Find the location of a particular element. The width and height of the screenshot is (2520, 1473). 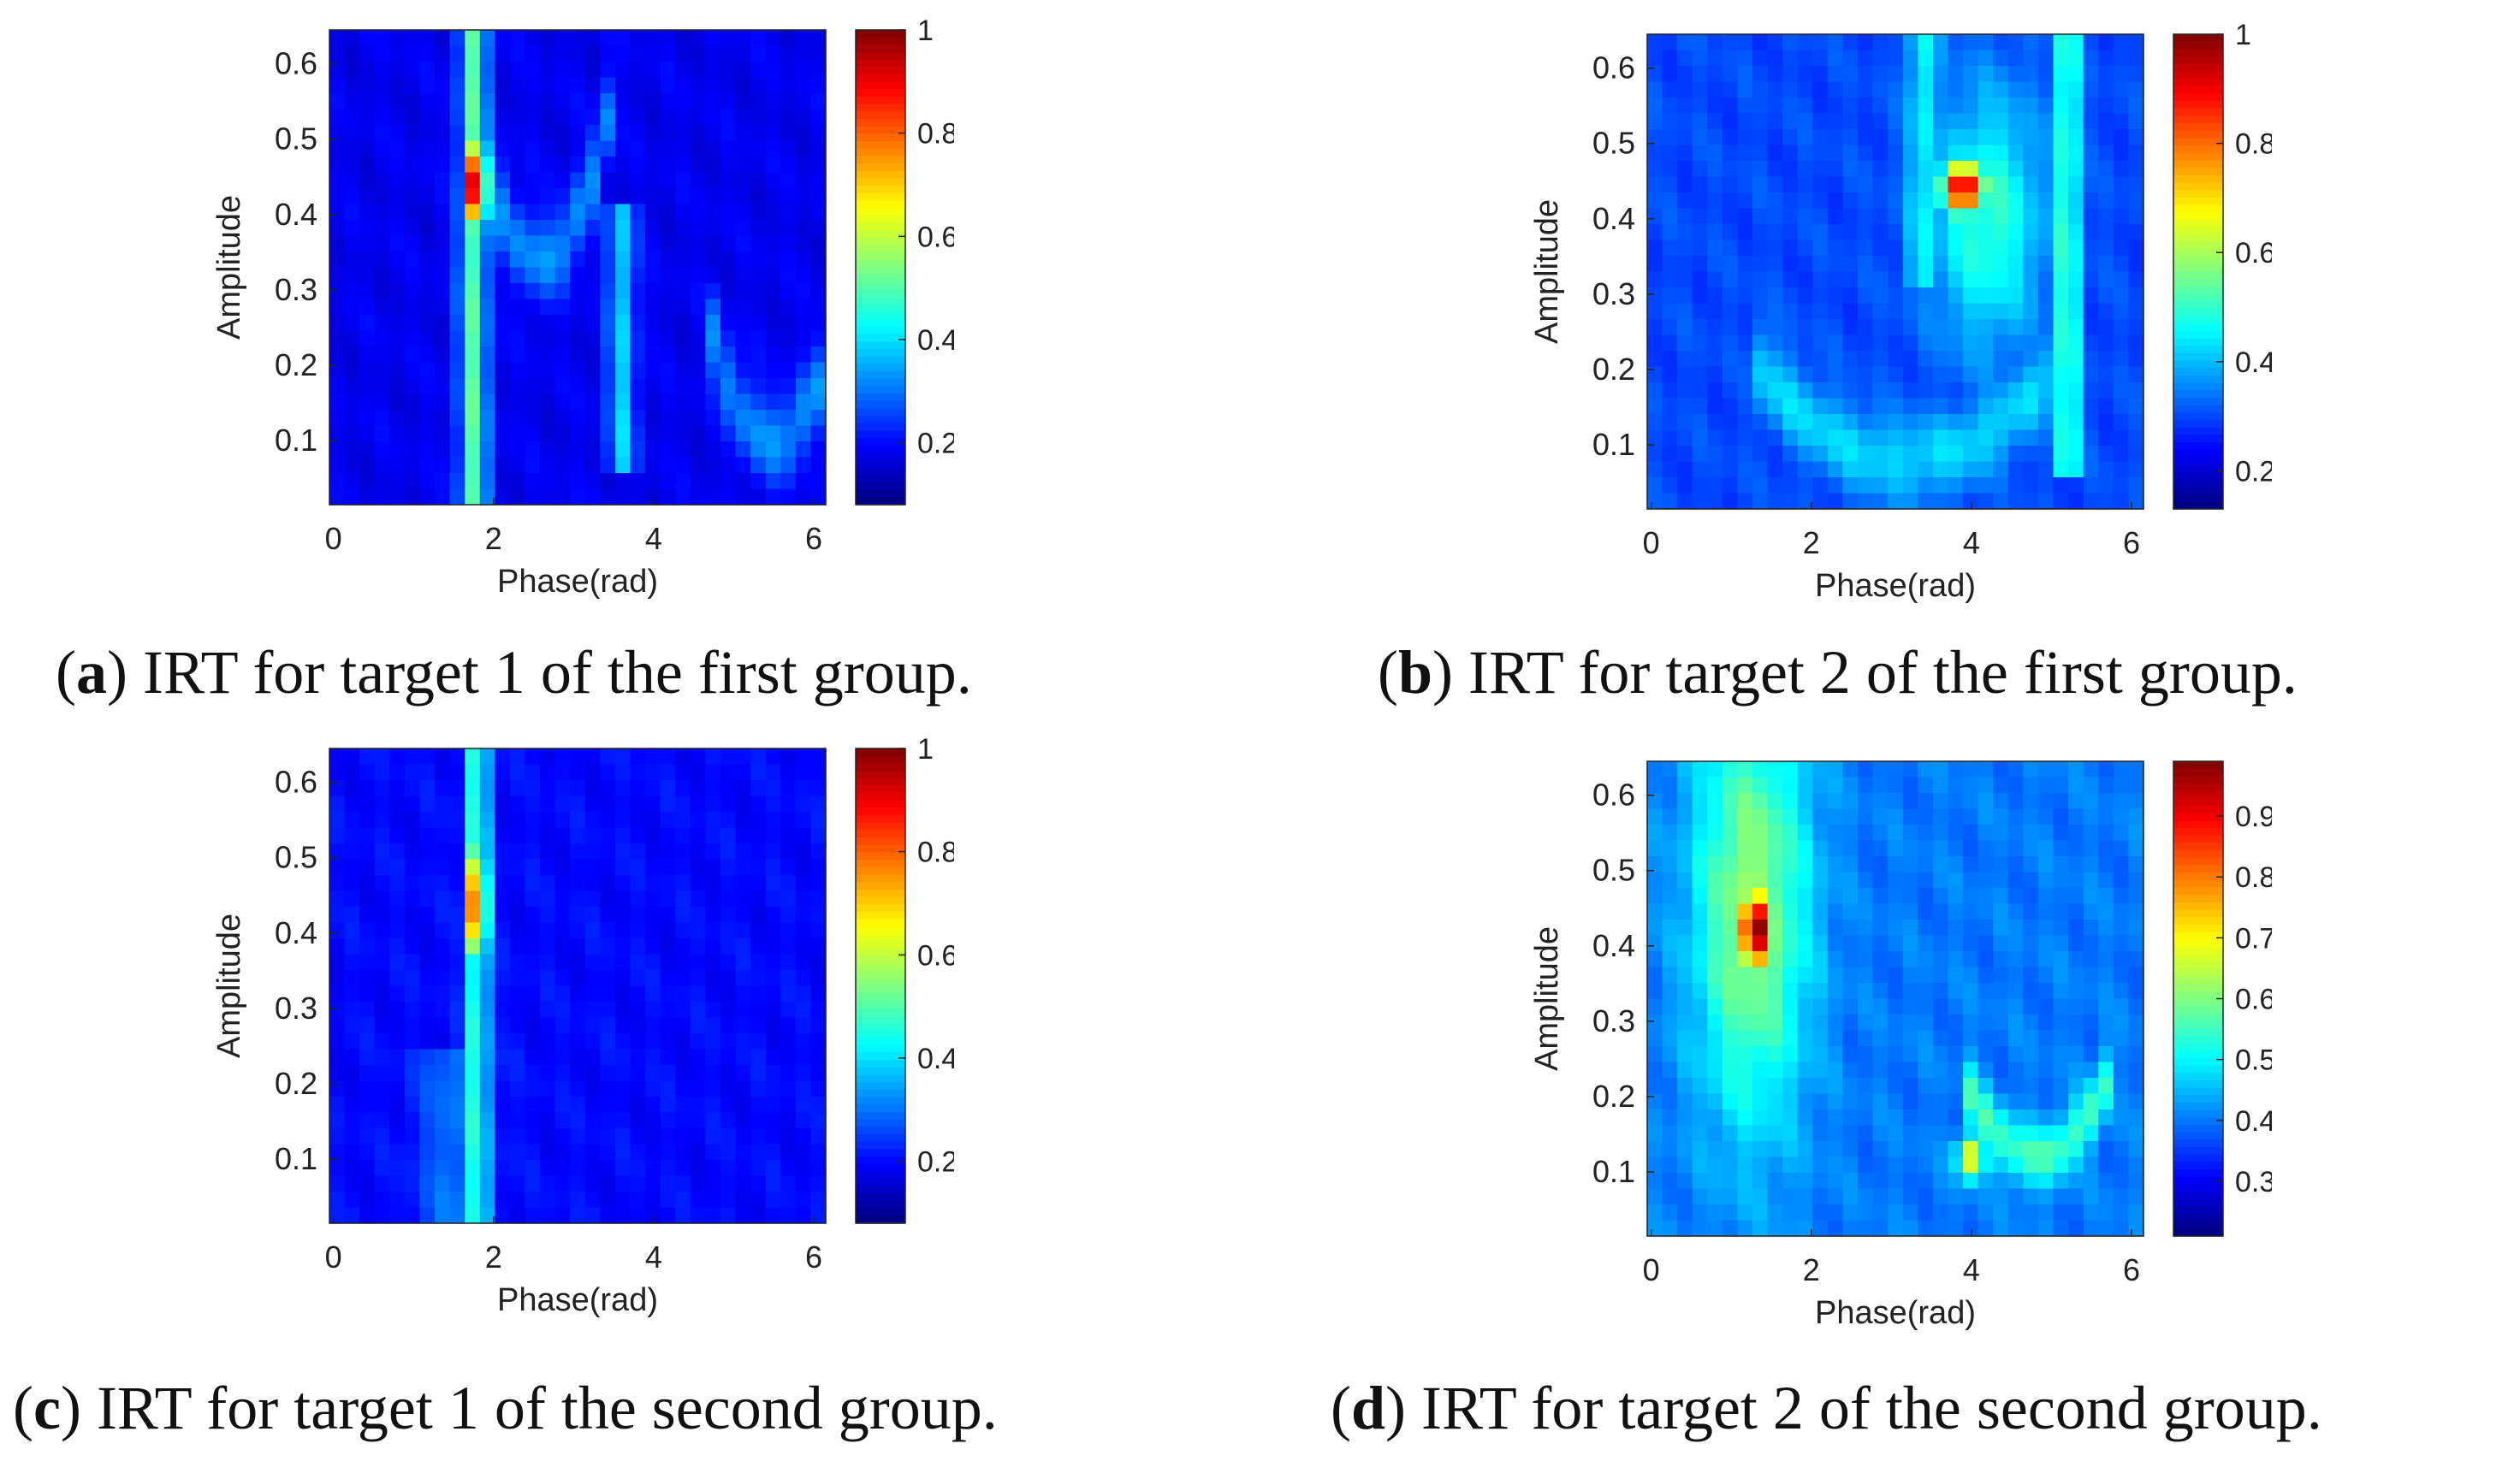

colorbar-tick-label: 1 is located at coordinates (926, 32).